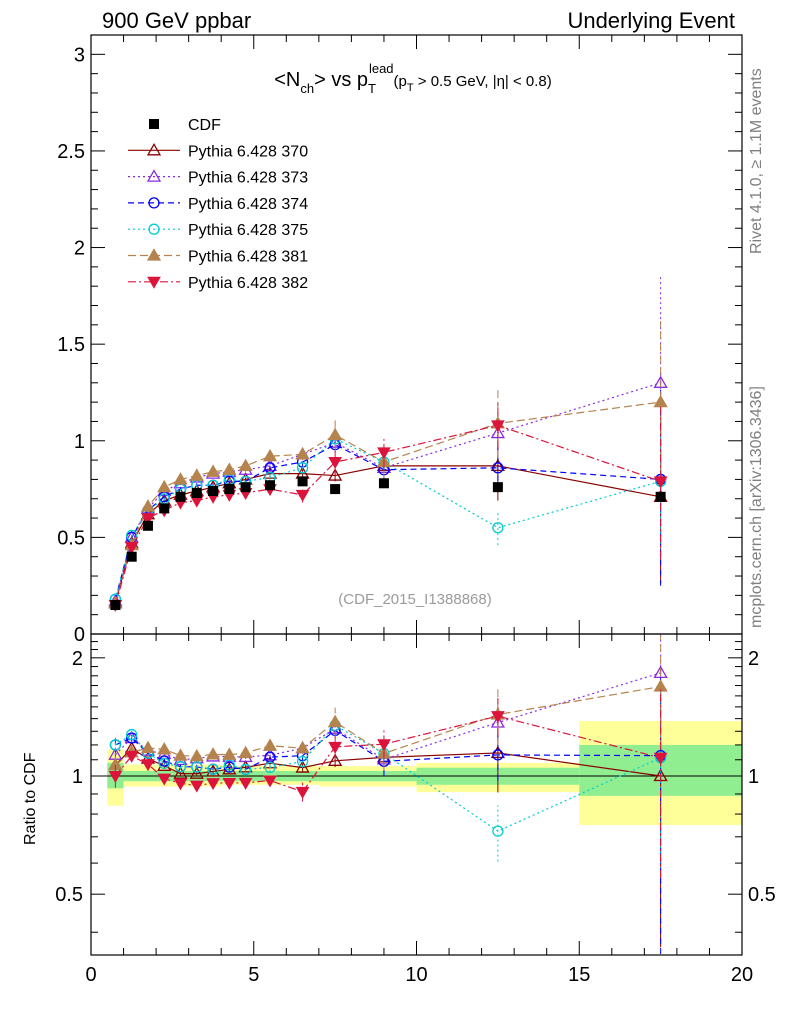  What do you see at coordinates (79, 249) in the screenshot?
I see `y-tick-label: 2` at bounding box center [79, 249].